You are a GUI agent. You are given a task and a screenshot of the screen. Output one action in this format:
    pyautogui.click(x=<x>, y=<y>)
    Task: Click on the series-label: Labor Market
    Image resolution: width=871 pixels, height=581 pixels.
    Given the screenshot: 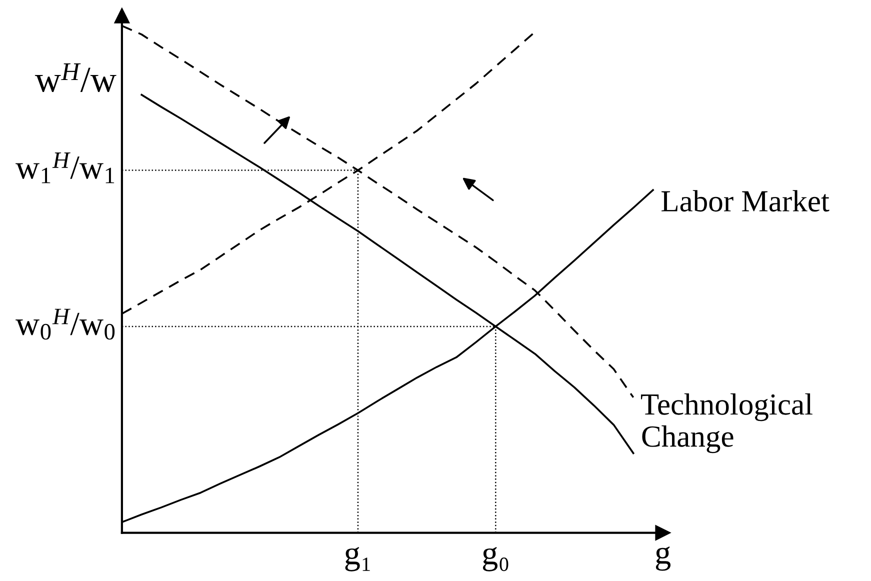 What is the action you would take?
    pyautogui.click(x=746, y=201)
    